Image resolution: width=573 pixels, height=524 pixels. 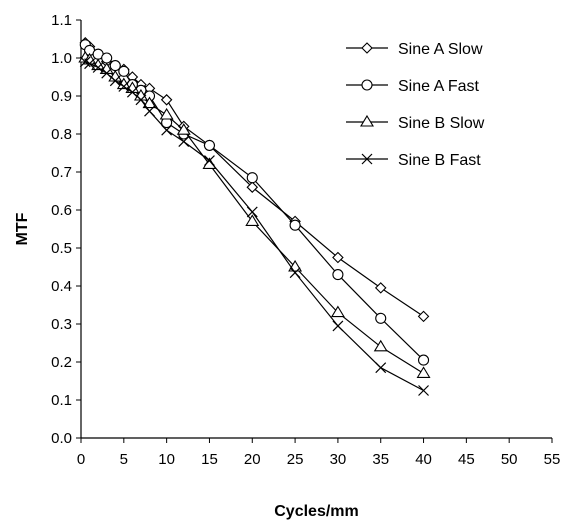 What do you see at coordinates (61, 134) in the screenshot?
I see `y-tick-label: 0.8` at bounding box center [61, 134].